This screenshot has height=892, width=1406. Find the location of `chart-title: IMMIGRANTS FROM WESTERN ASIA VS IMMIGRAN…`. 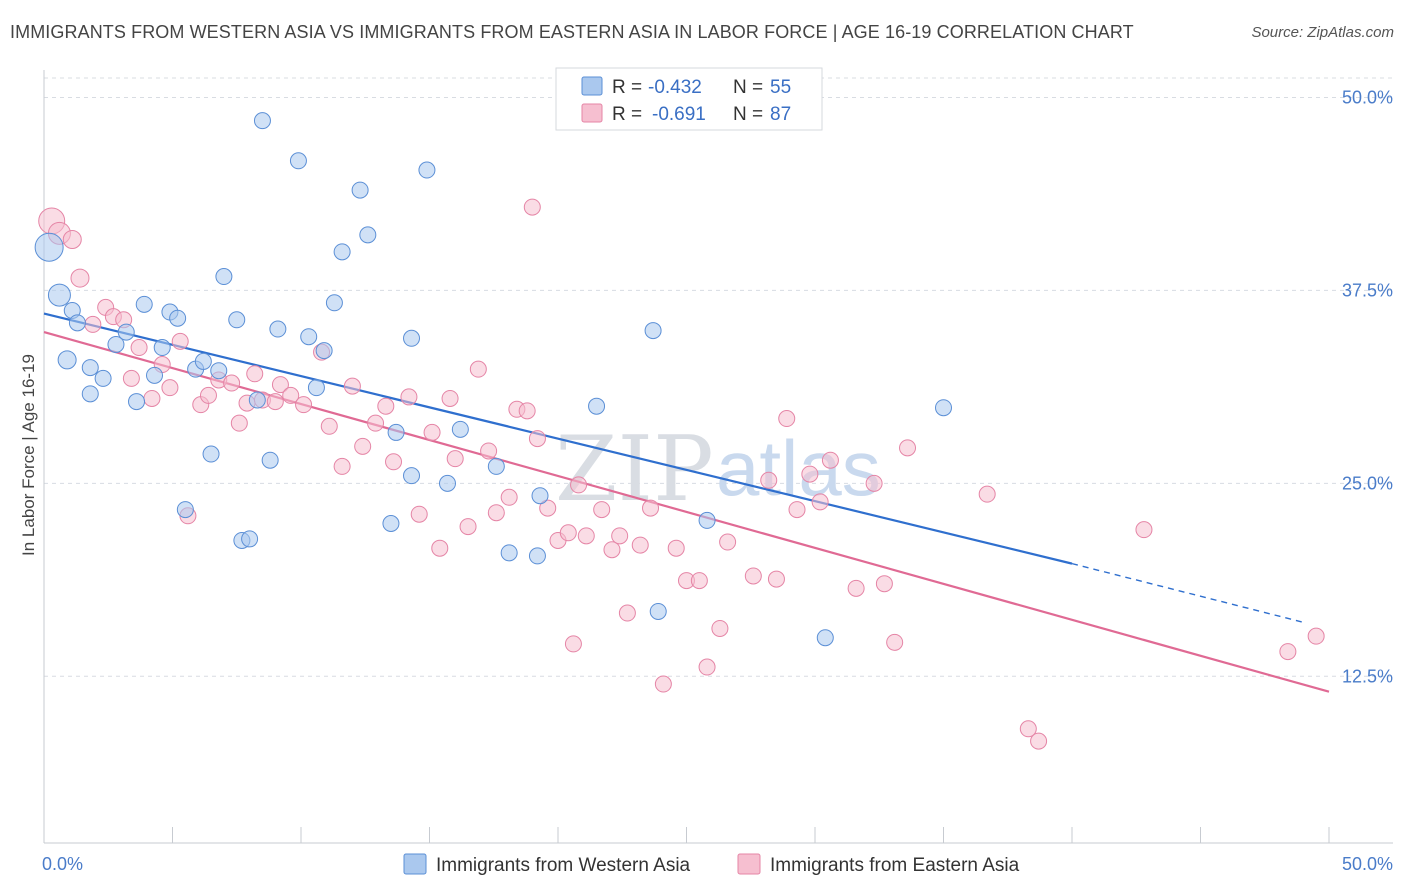

chart-title: IMMIGRANTS FROM WESTERN ASIA VS IMMIGRAN… is located at coordinates (572, 32).